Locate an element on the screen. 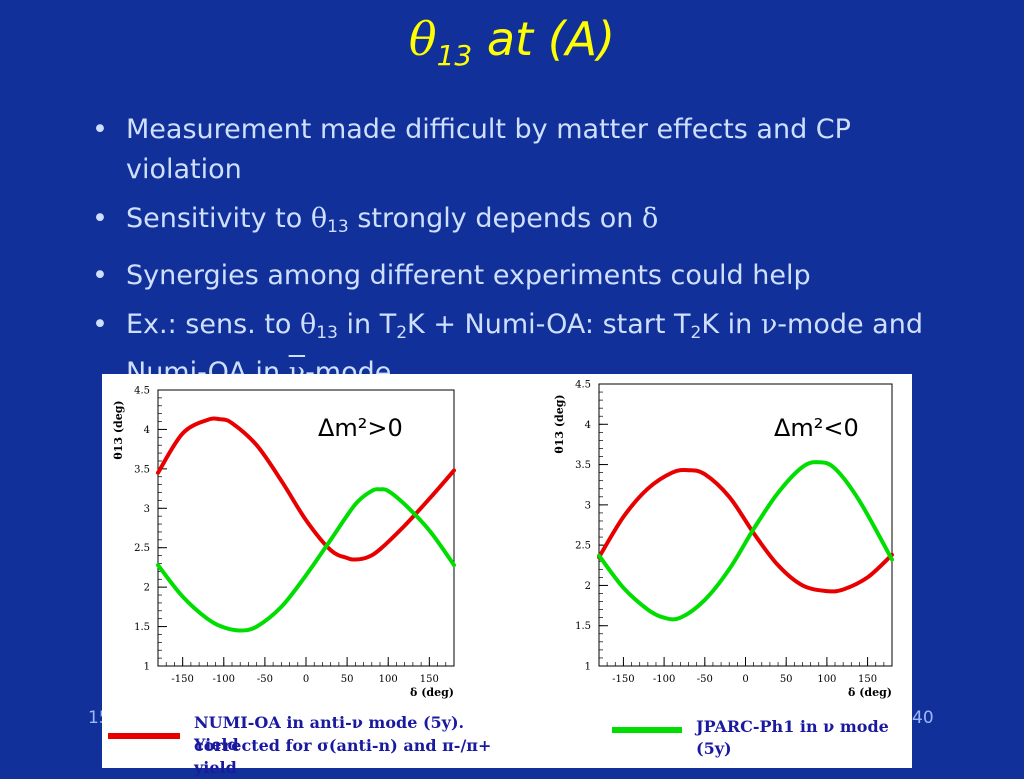 The width and height of the screenshot is (1024, 779). bullet-text: K + Numi-OA: start T is located at coordinates (549, 324).